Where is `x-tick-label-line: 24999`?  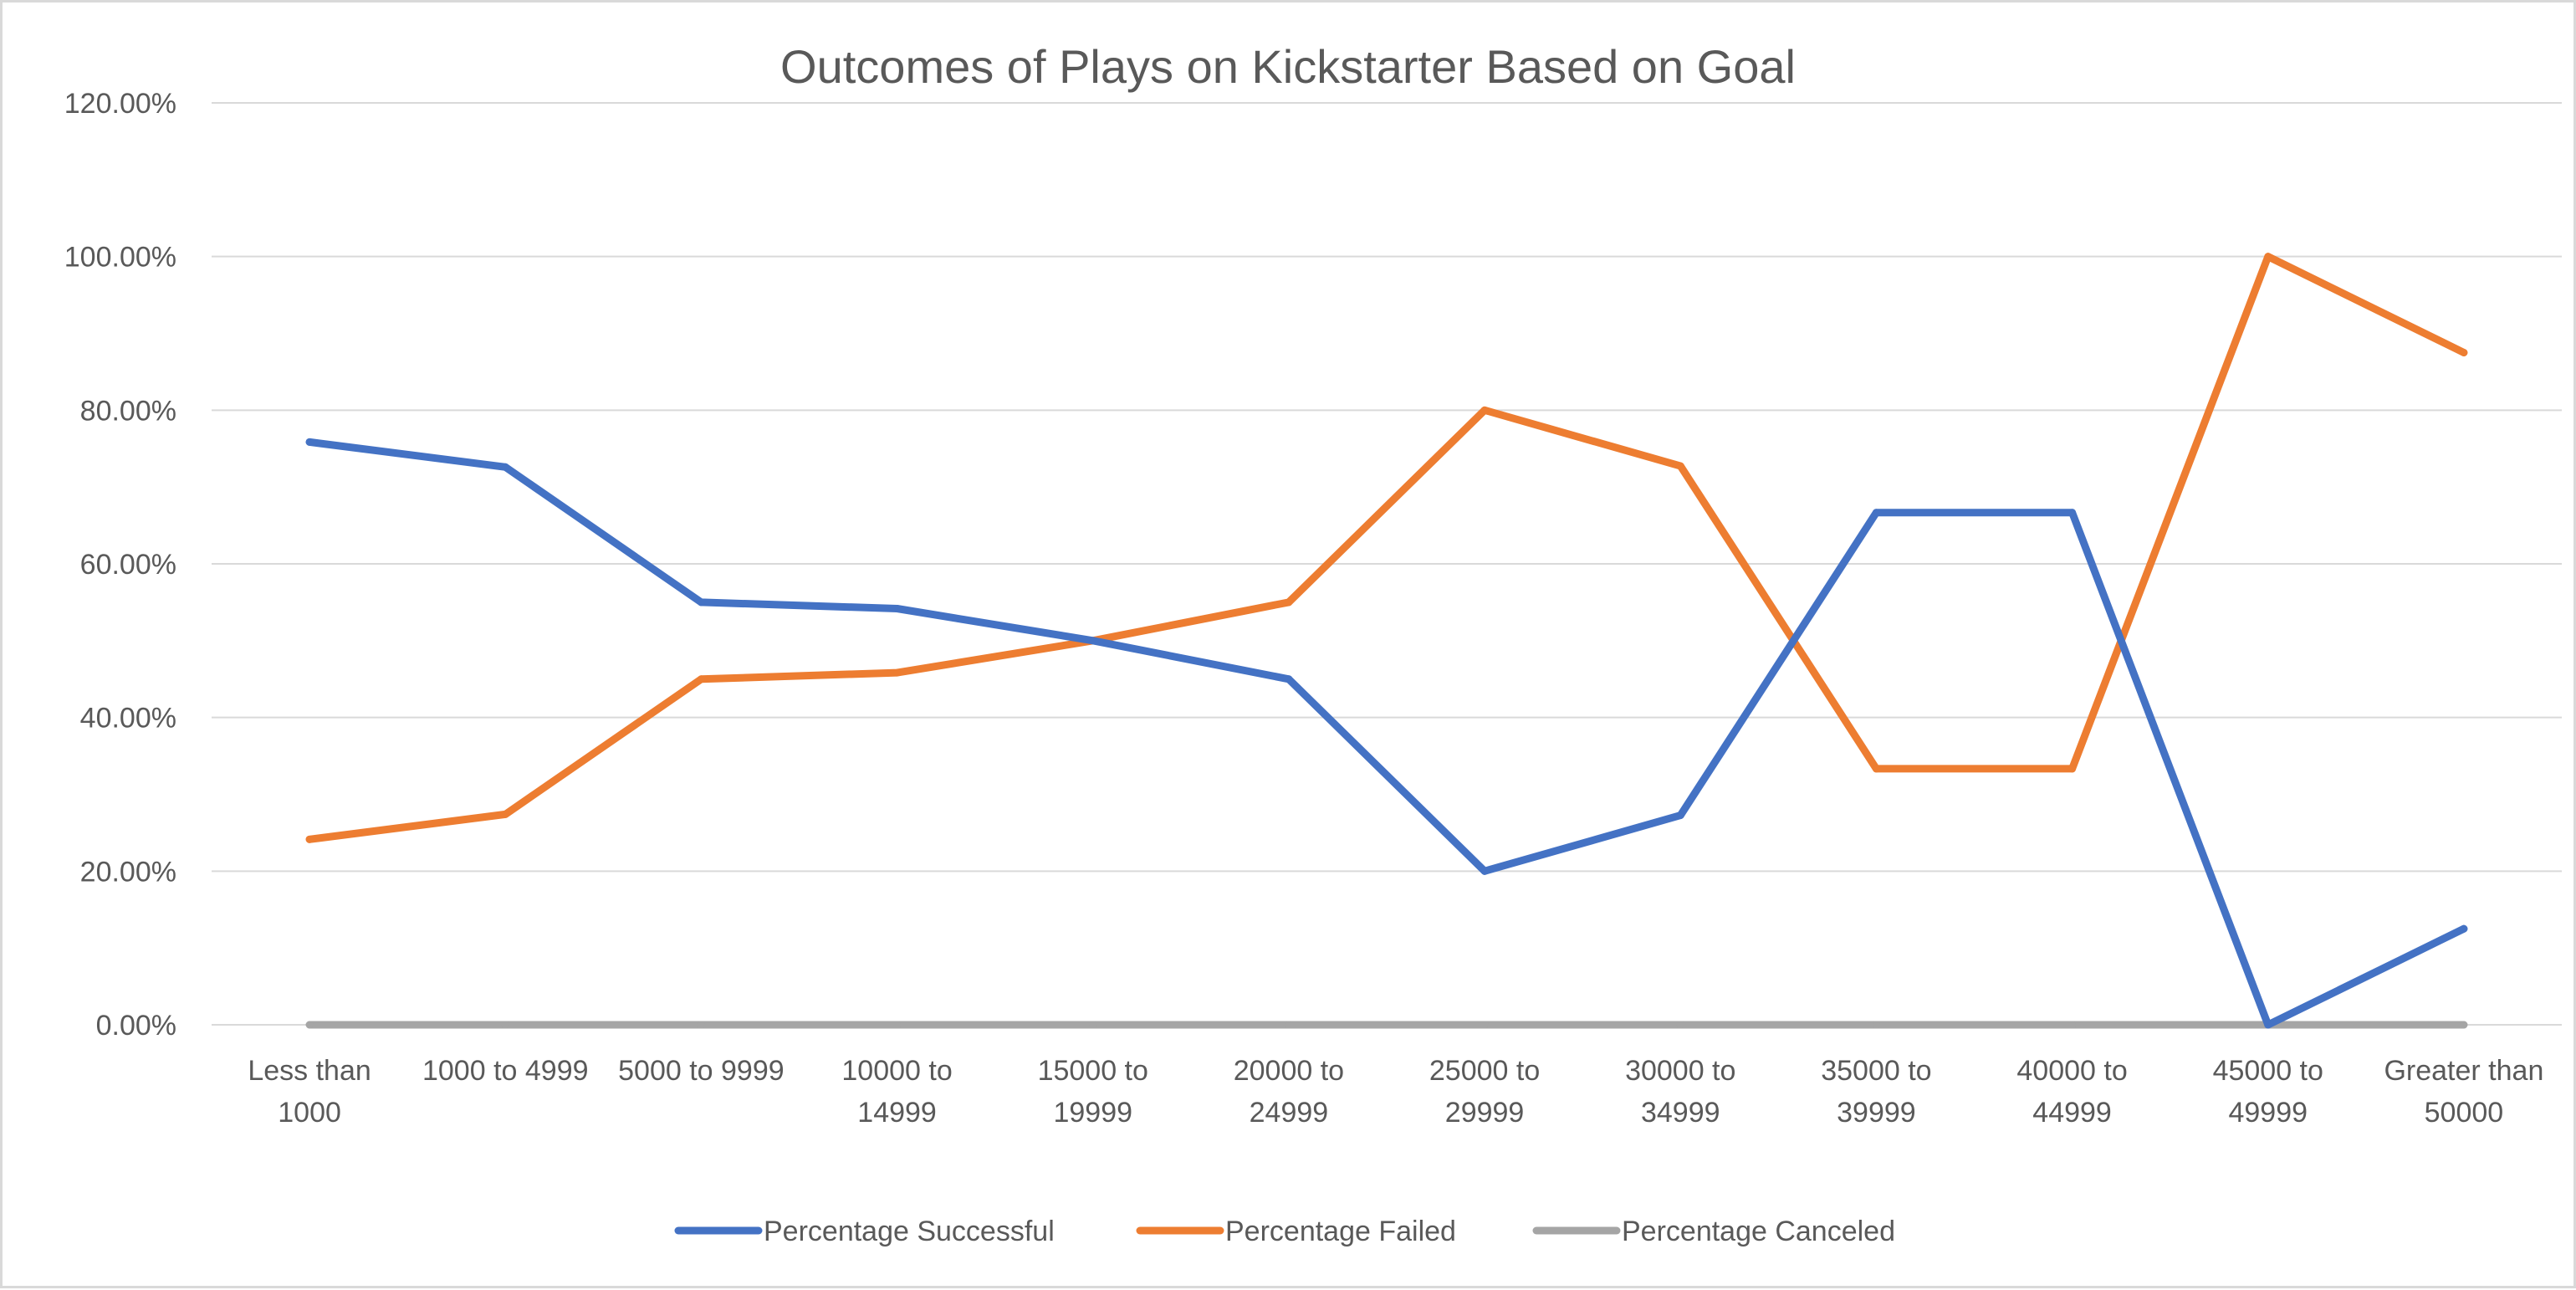
x-tick-label-line: 24999 is located at coordinates (1289, 1113).